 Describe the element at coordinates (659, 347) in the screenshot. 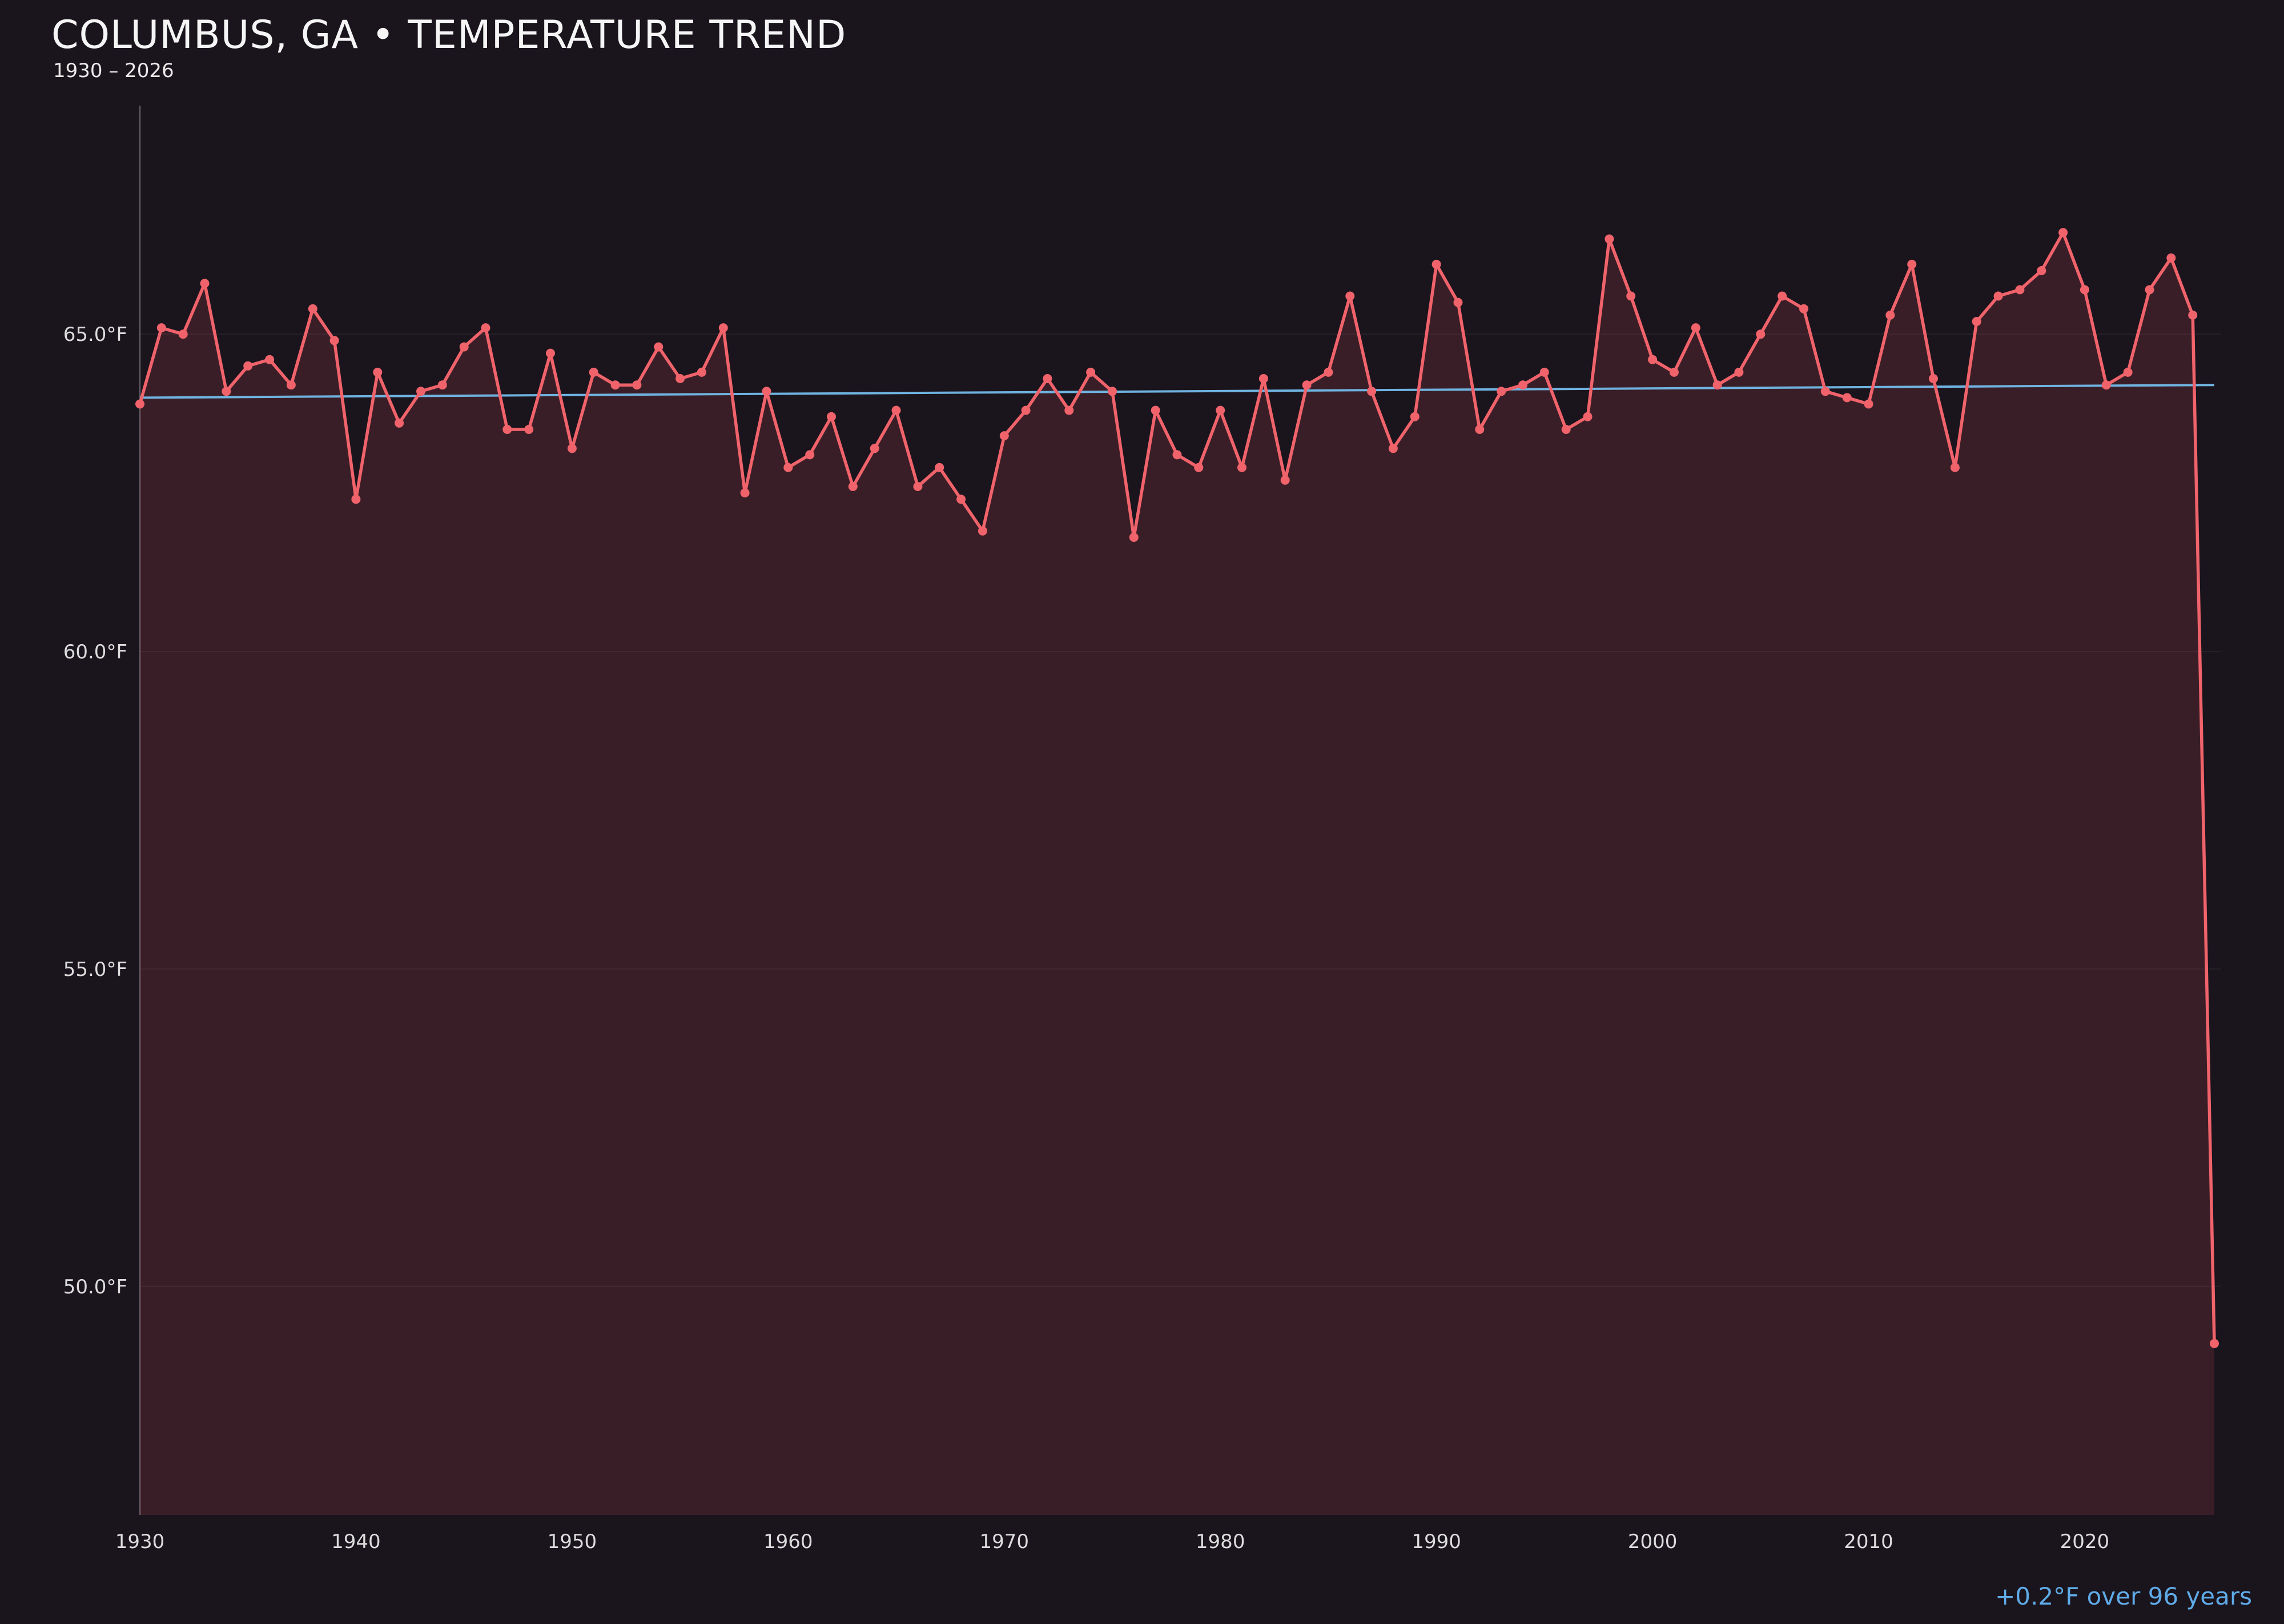

I see `data-point-1954` at that location.